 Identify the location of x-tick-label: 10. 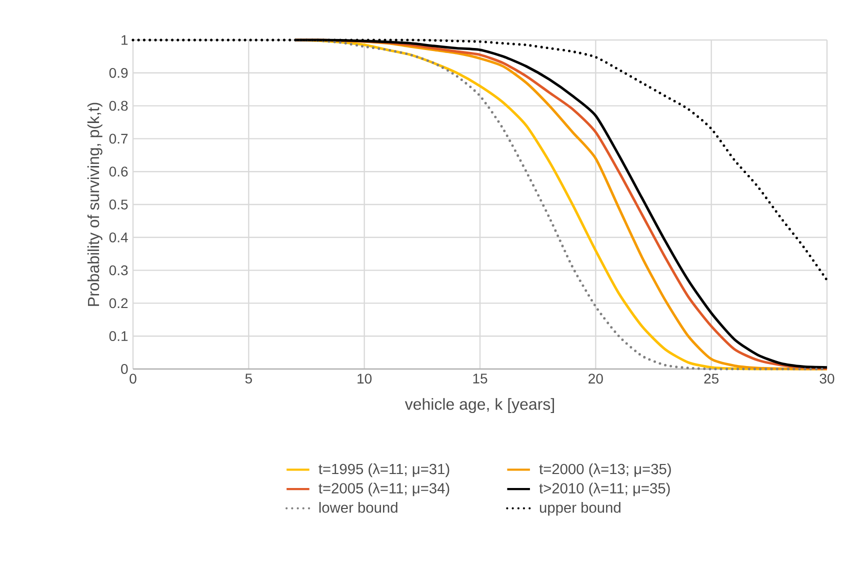
(365, 379).